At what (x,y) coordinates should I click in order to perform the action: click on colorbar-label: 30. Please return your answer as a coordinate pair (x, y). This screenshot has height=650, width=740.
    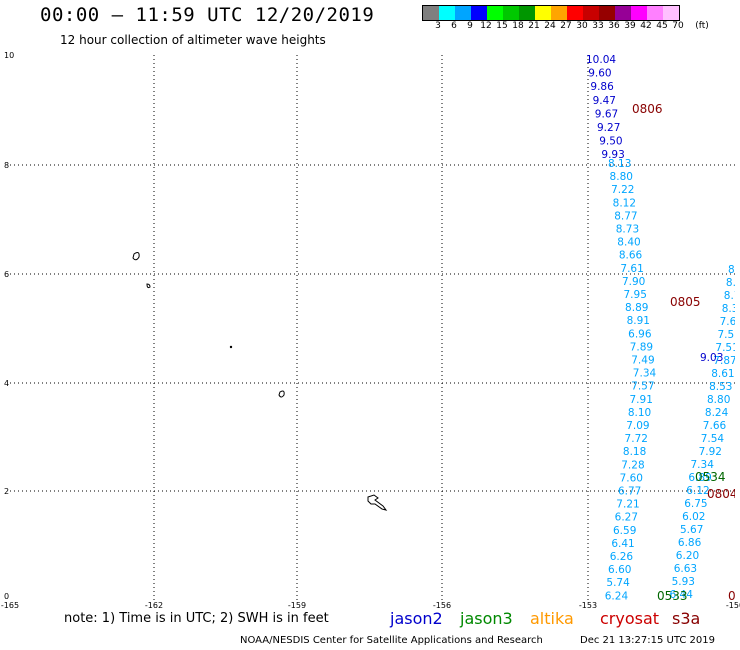
    Looking at the image, I should click on (582, 26).